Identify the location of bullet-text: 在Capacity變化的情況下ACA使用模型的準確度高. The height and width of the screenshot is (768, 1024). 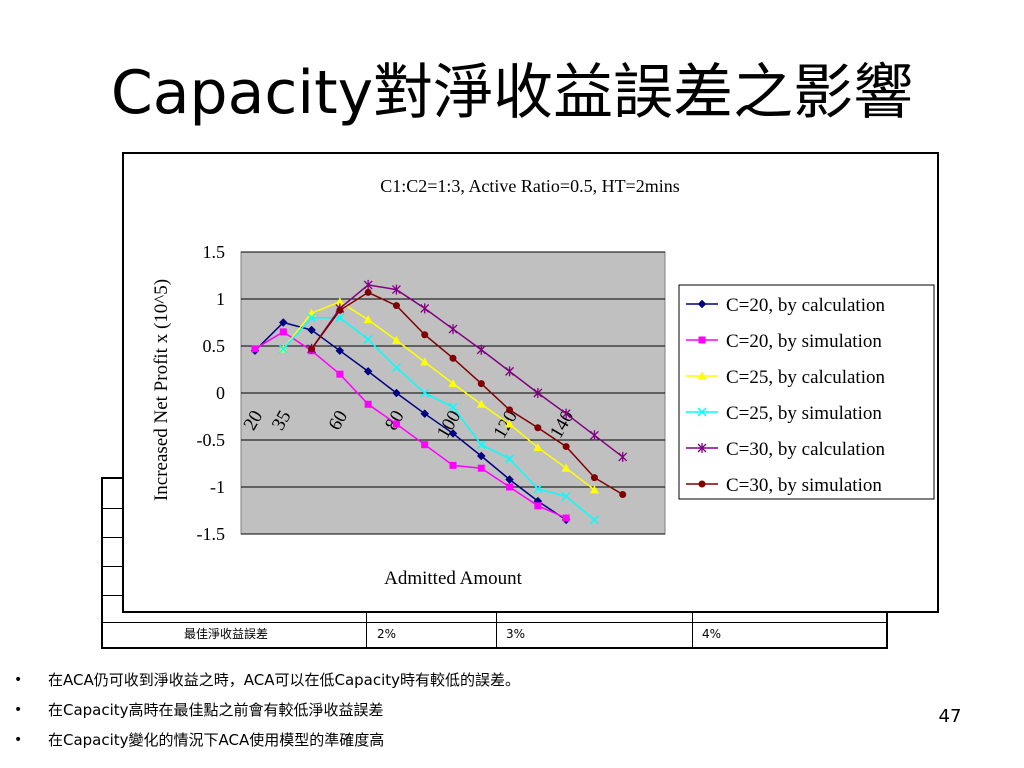
(216, 740).